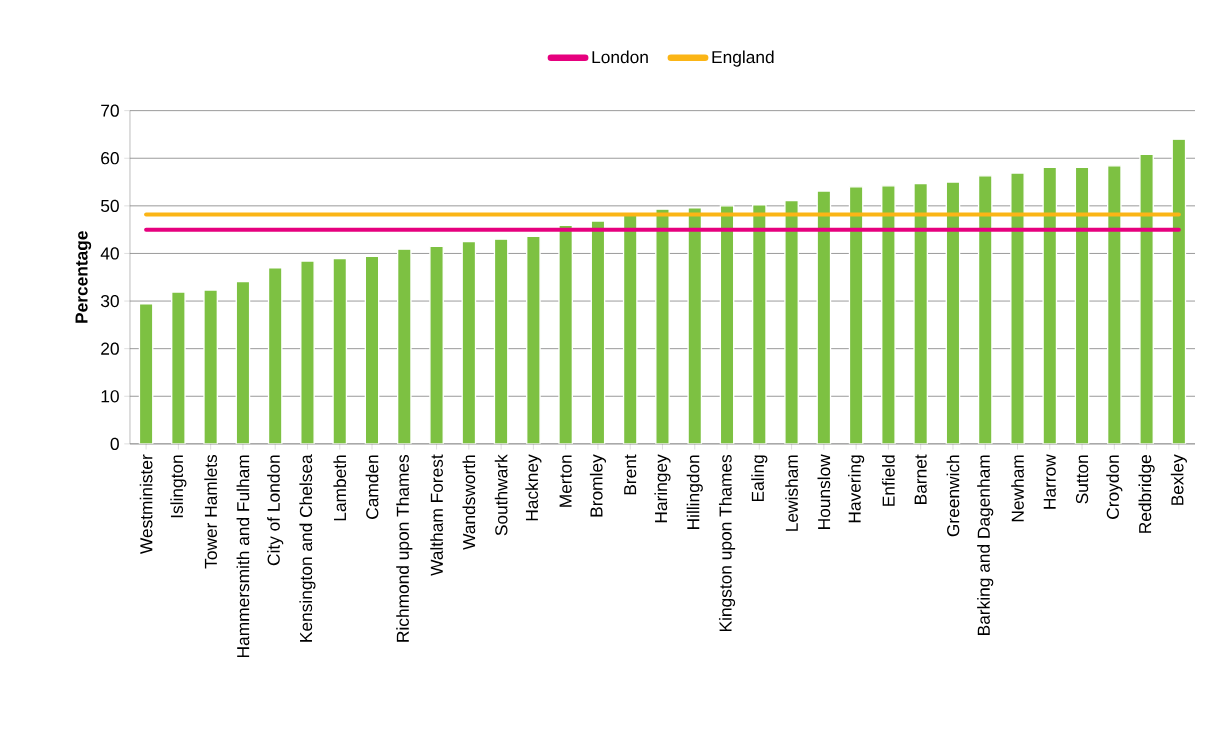 Image resolution: width=1213 pixels, height=756 pixels. Describe the element at coordinates (109, 253) in the screenshot. I see `y-tick-label: 40` at that location.